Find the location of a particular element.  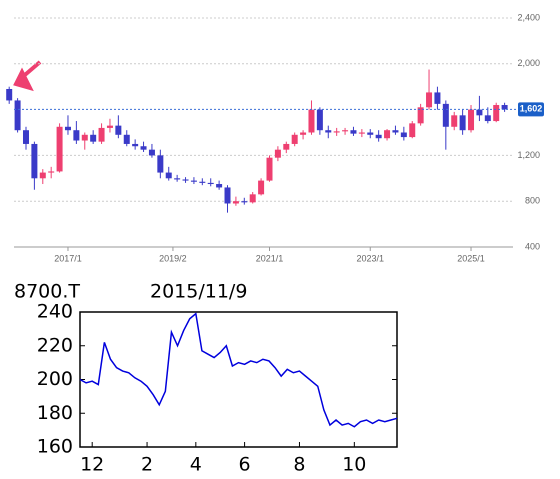

y-tick-label: 400 is located at coordinates (532, 246).